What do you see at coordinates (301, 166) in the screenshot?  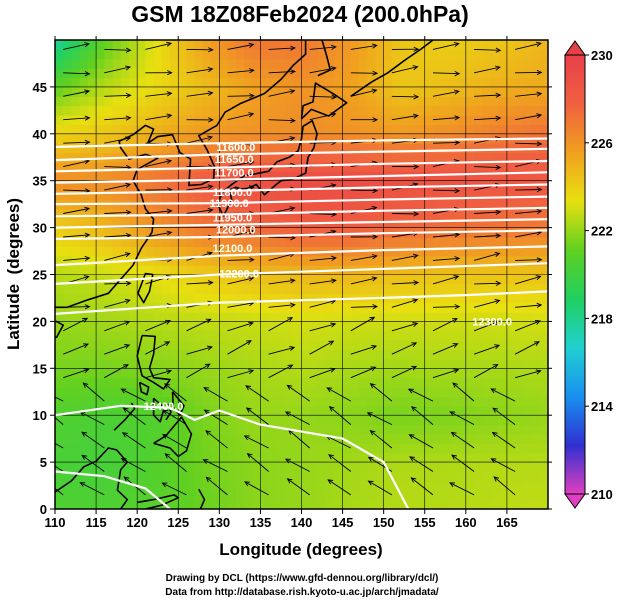 I see `contour-11700.0` at bounding box center [301, 166].